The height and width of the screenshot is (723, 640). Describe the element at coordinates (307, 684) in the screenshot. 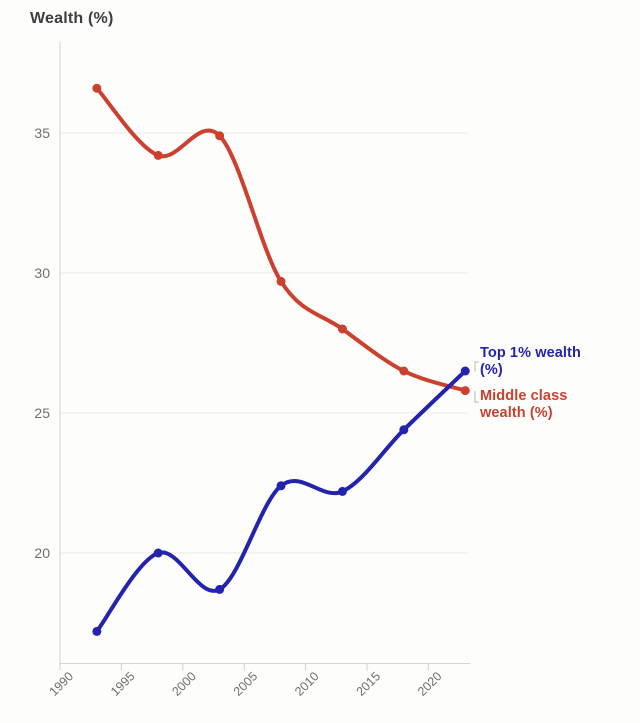

I see `x-tick-label: 2010` at that location.